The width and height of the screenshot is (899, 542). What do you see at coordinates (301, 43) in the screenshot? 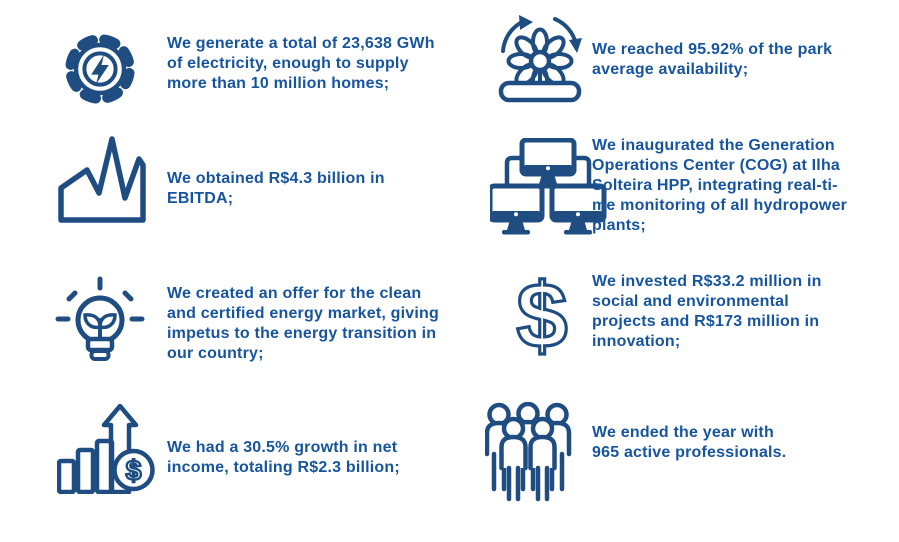
I see `highlight-line: We generate a total of 23,638 GWh` at bounding box center [301, 43].